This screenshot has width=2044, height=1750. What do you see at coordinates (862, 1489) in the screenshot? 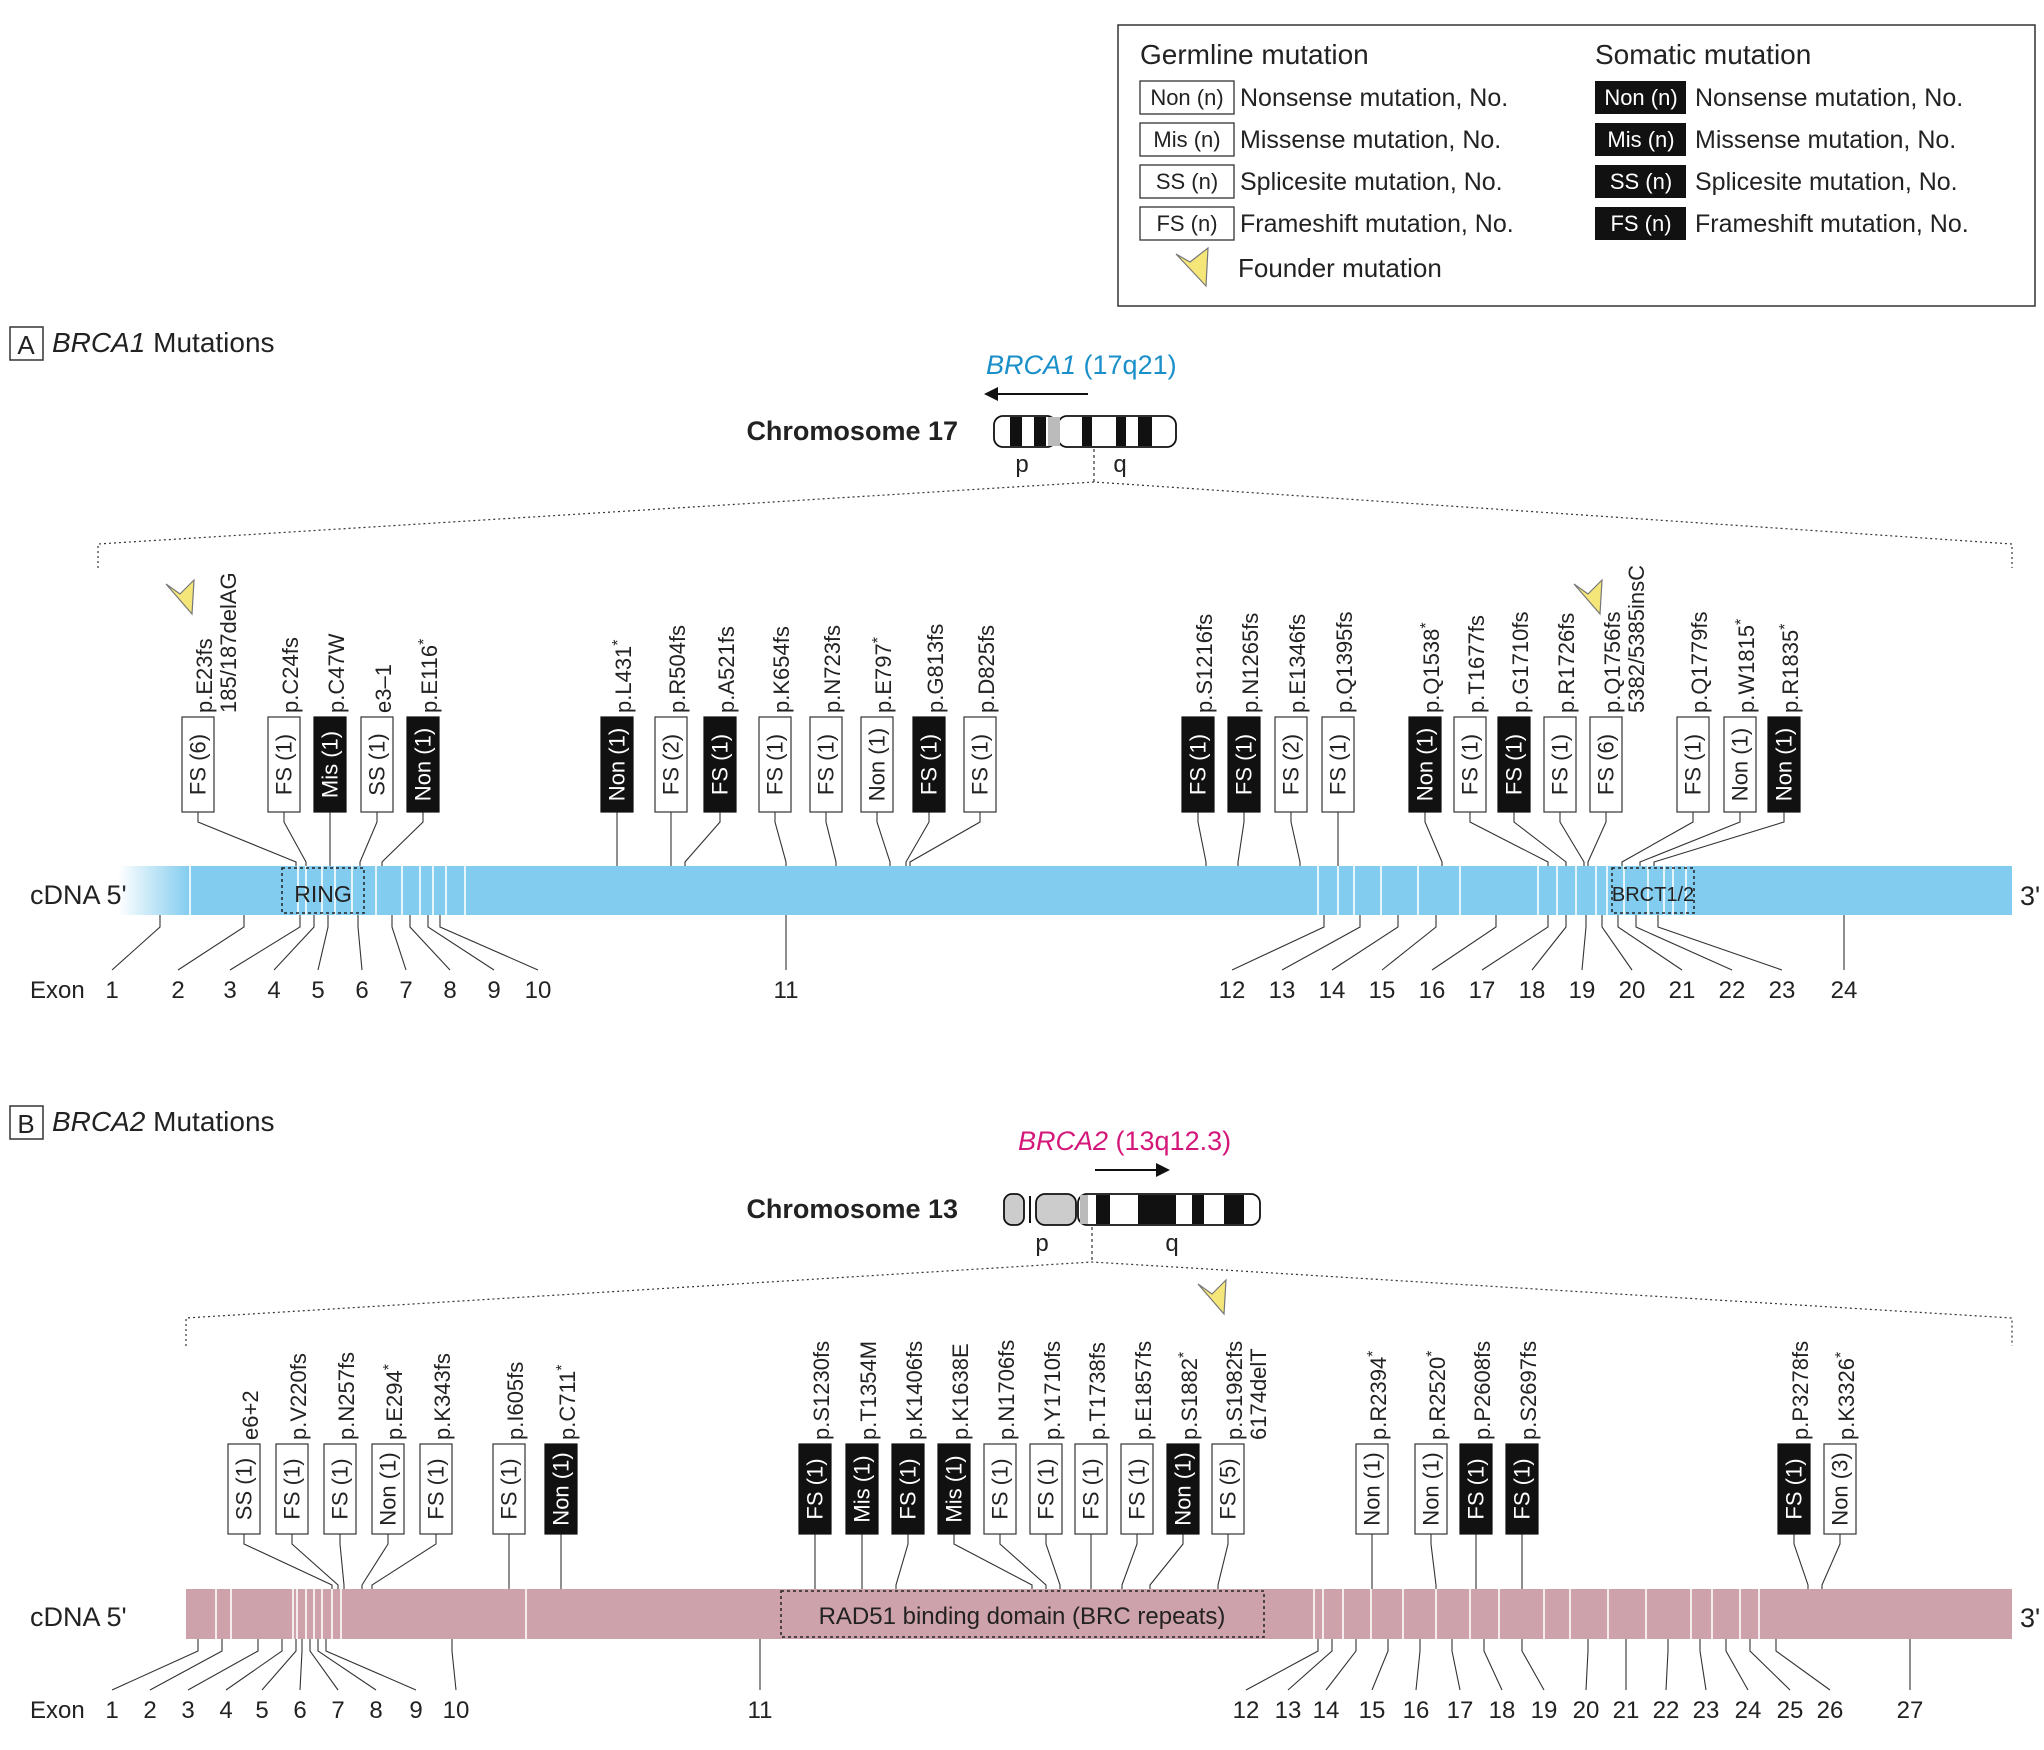
I see `somatic-mutation-box` at bounding box center [862, 1489].